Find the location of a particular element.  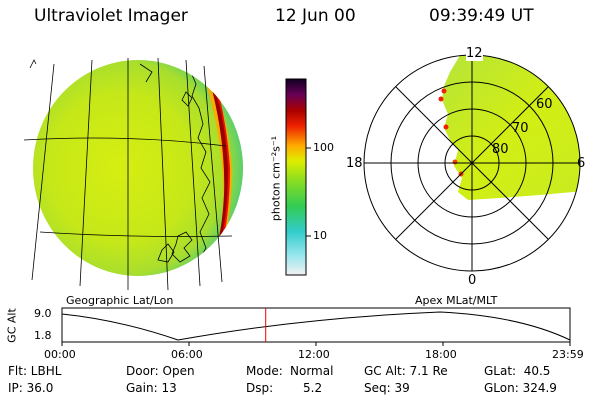

date-label: 12 Jun 00 is located at coordinates (315, 16).